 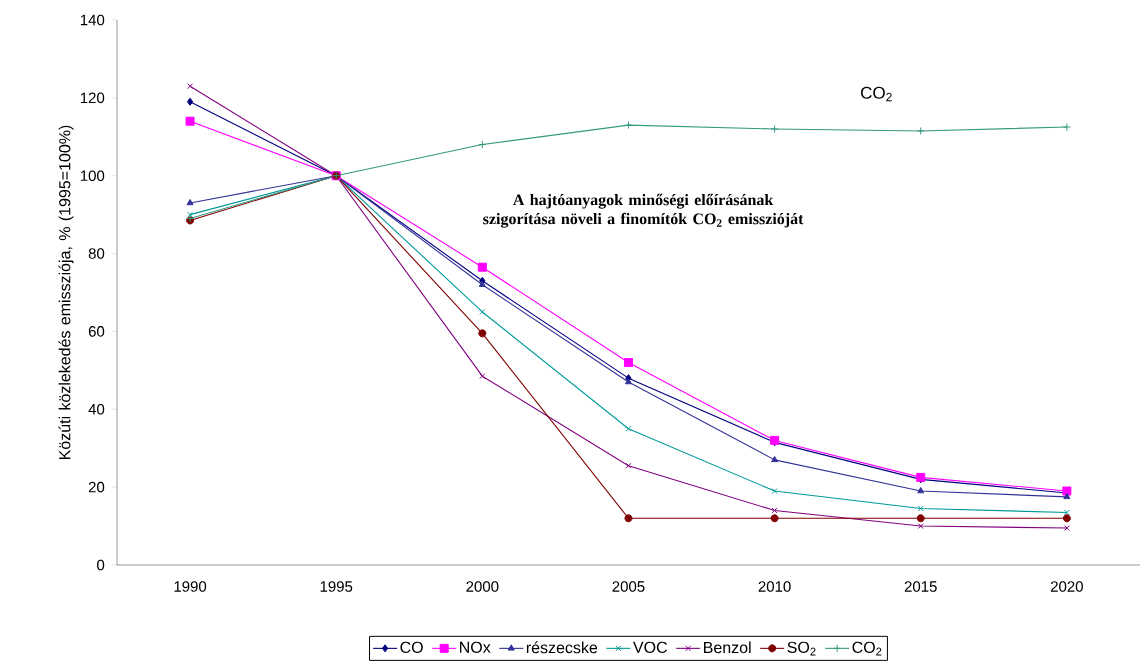 What do you see at coordinates (96, 409) in the screenshot?
I see `y-tick-label: 40` at bounding box center [96, 409].